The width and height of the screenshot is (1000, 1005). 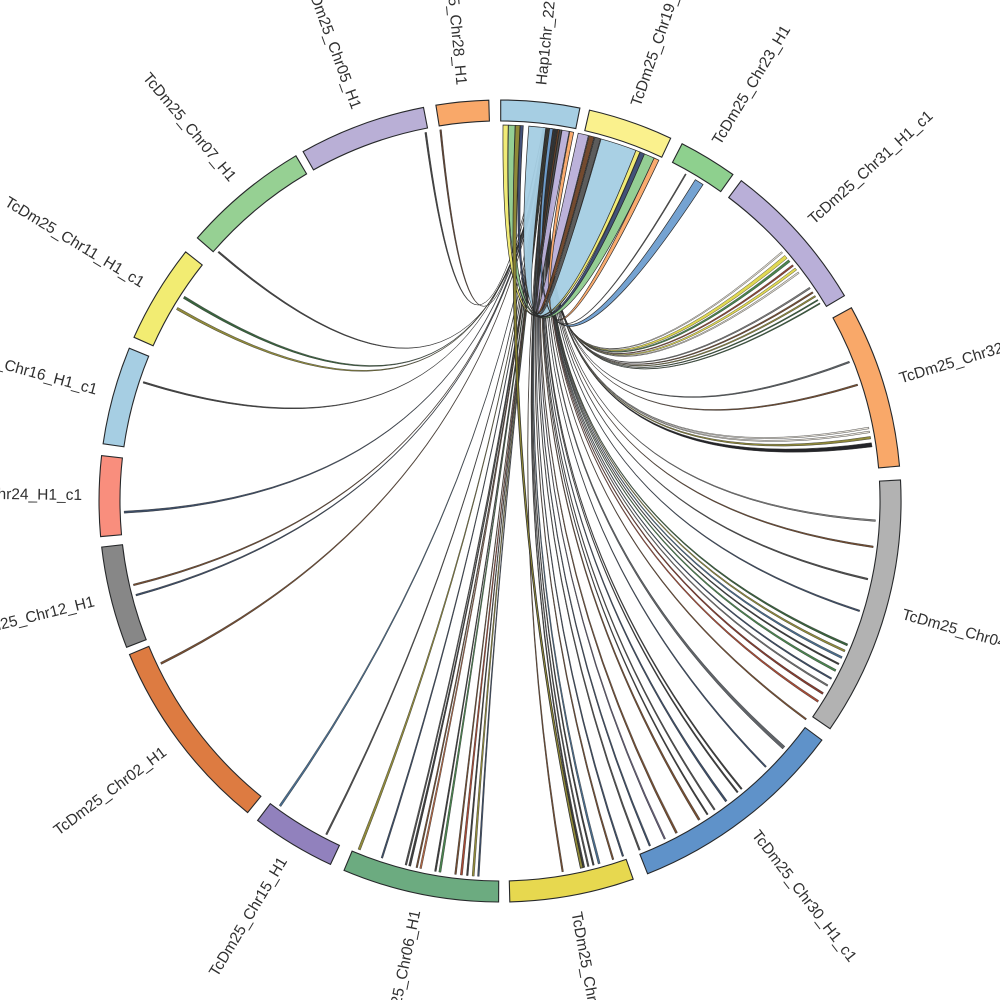 I want to click on svg-text: TcDm25_Chr24_H1_c1, so click(x=41, y=494).